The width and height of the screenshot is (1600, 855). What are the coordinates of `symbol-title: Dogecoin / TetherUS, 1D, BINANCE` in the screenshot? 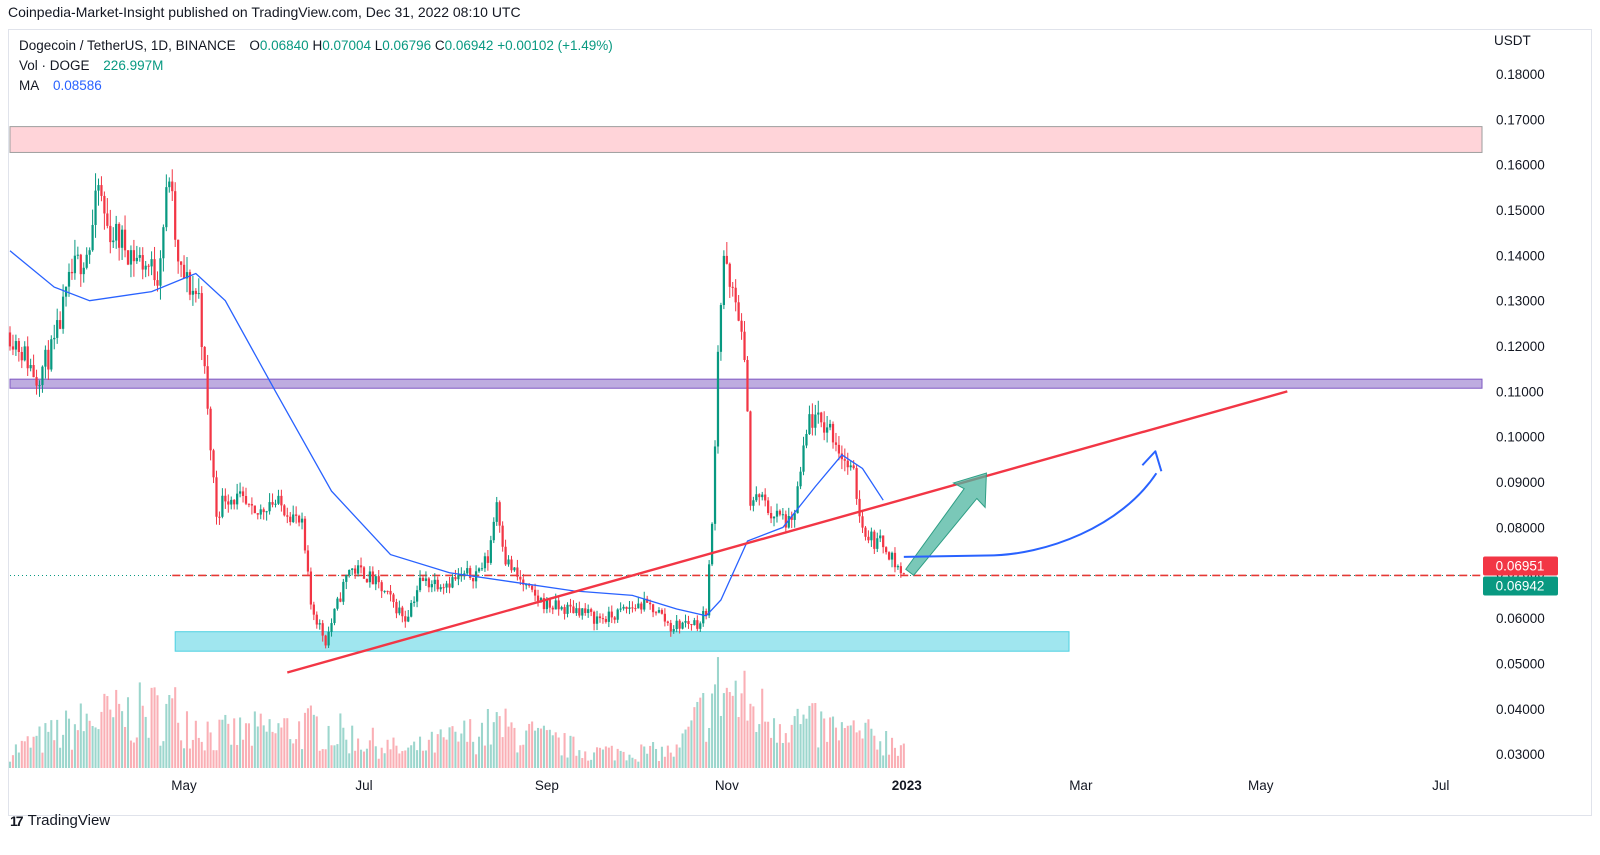 It's located at (127, 45).